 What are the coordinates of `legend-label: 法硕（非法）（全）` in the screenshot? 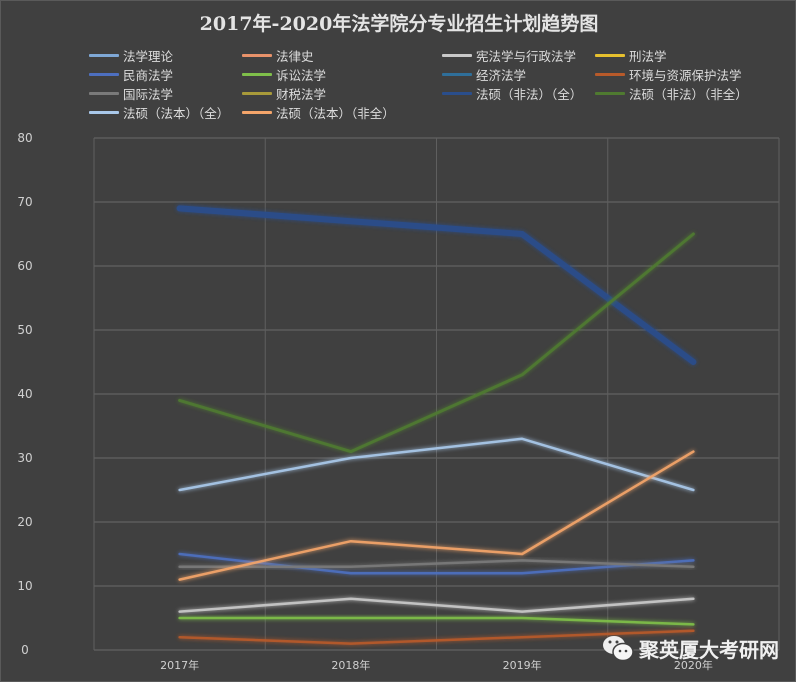 It's located at (529, 94).